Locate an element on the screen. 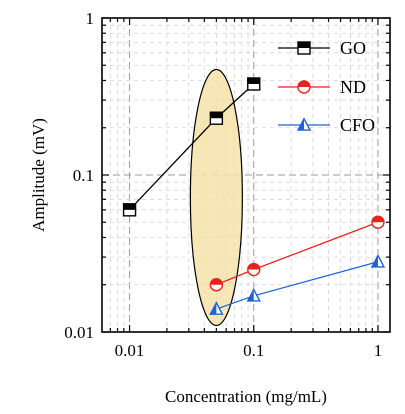 This screenshot has width=405, height=414. highlight-ellipse-group is located at coordinates (216, 197).